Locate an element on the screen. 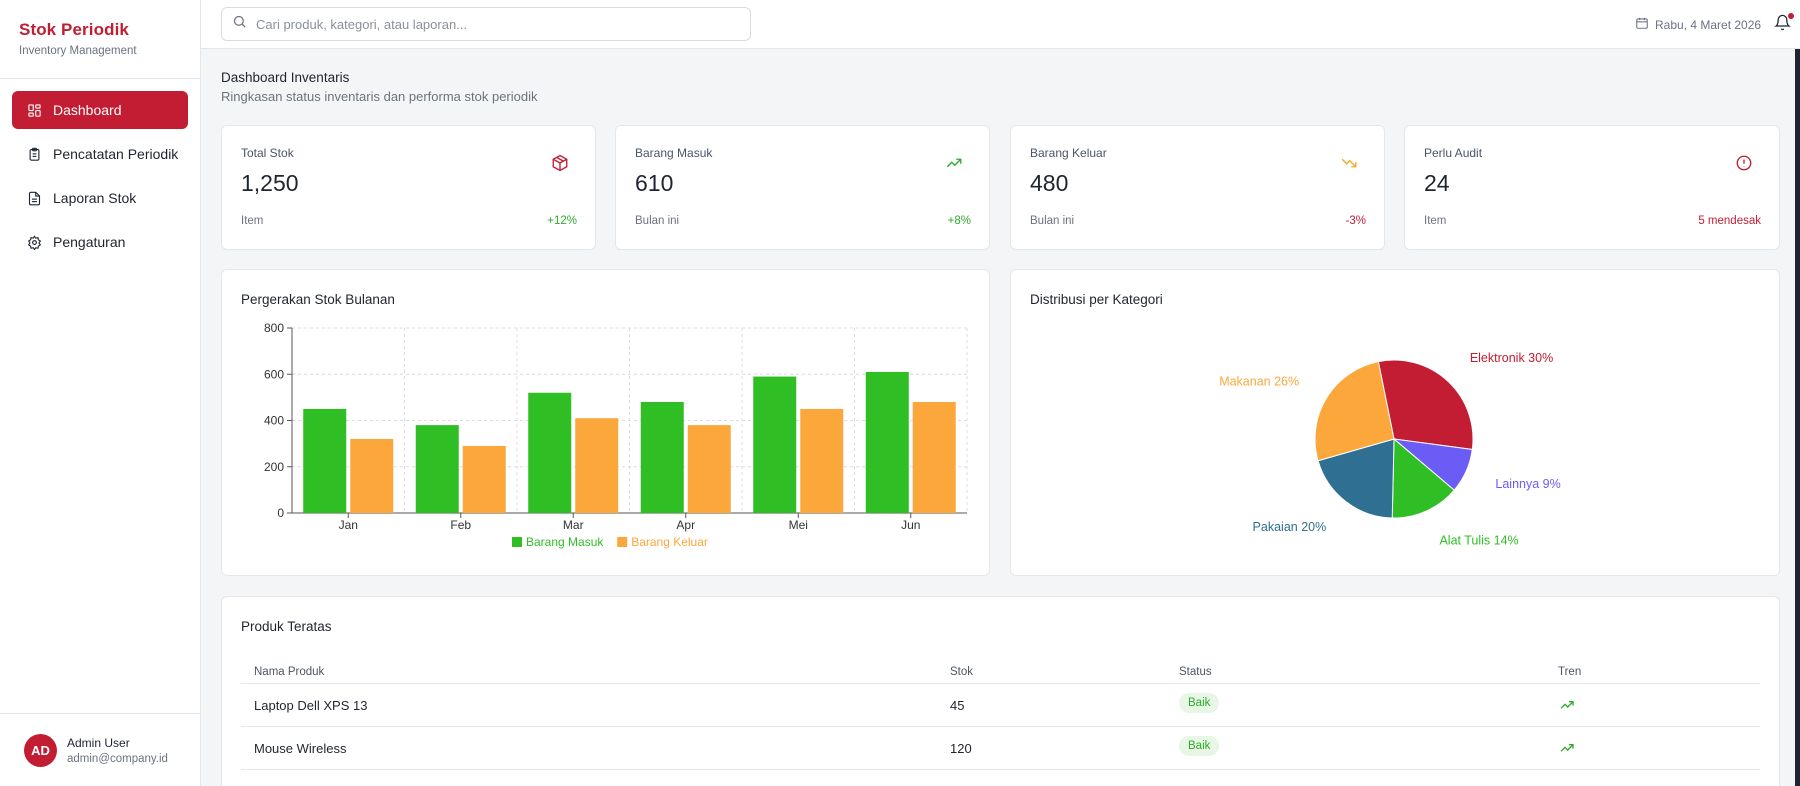 This screenshot has width=1800, height=786. sidebar-item-pencatatan-periodik: Pencatatan Periodik is located at coordinates (100, 154).